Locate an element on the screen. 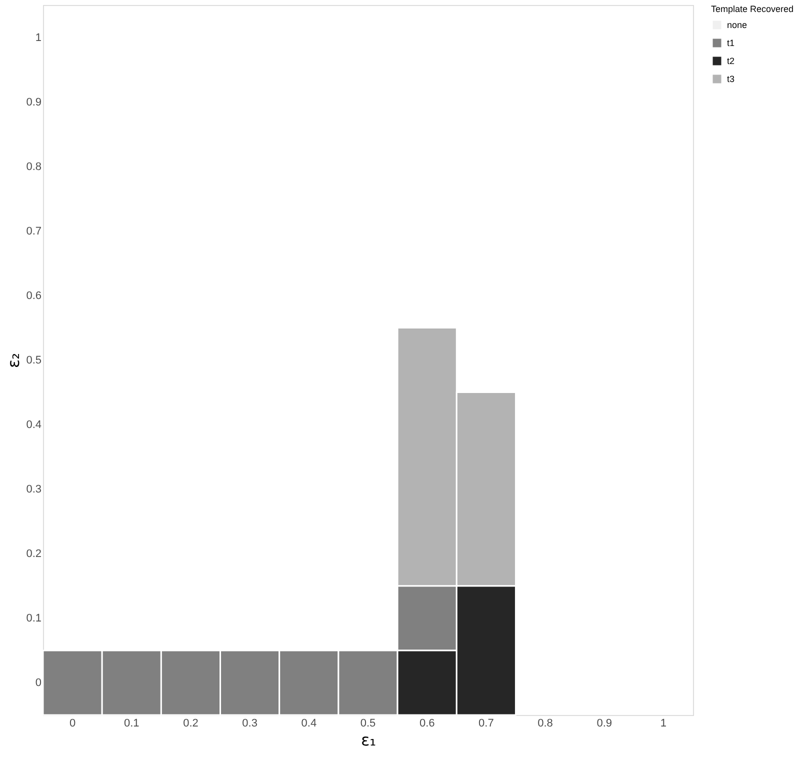 This screenshot has height=769, width=802. x-tick-label: 0.3 is located at coordinates (250, 724).